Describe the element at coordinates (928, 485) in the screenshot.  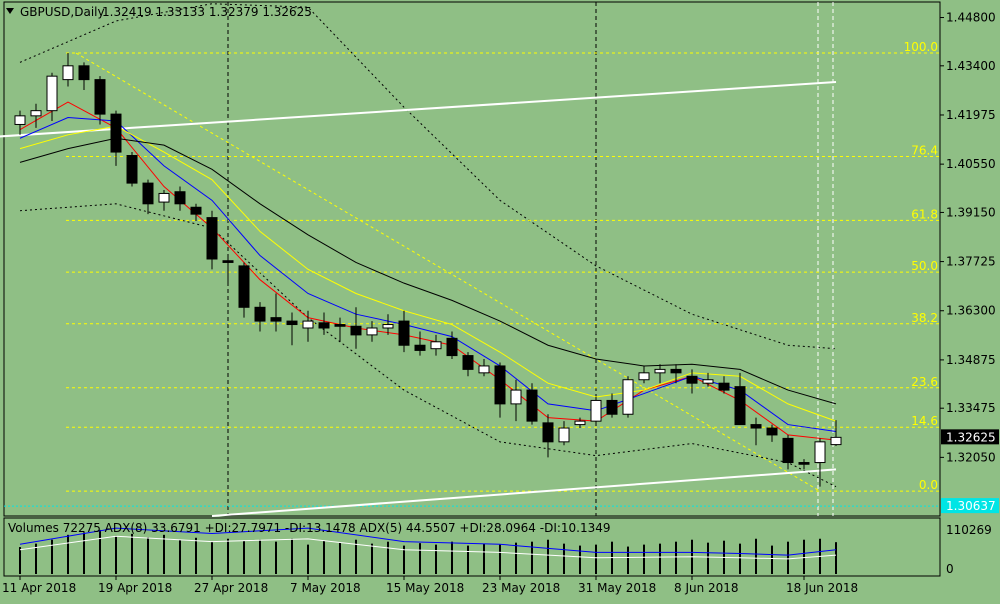
I see `fib-label-0.0: 0.0` at that location.